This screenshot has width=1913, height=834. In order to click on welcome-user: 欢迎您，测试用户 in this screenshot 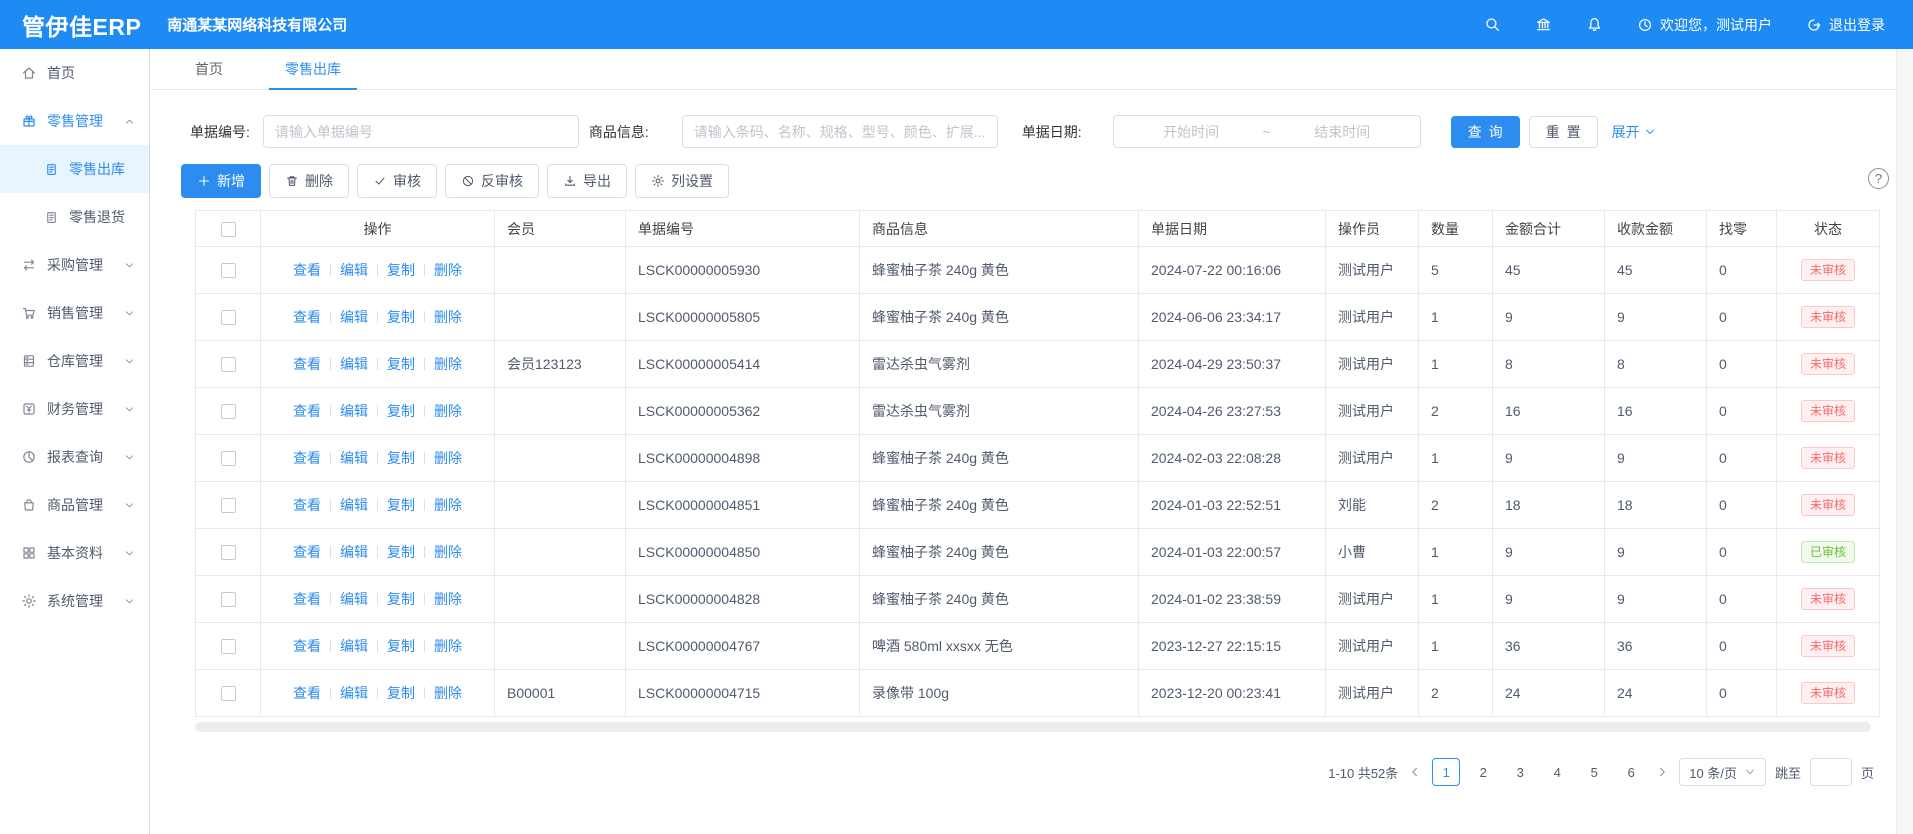, I will do `click(1704, 25)`.